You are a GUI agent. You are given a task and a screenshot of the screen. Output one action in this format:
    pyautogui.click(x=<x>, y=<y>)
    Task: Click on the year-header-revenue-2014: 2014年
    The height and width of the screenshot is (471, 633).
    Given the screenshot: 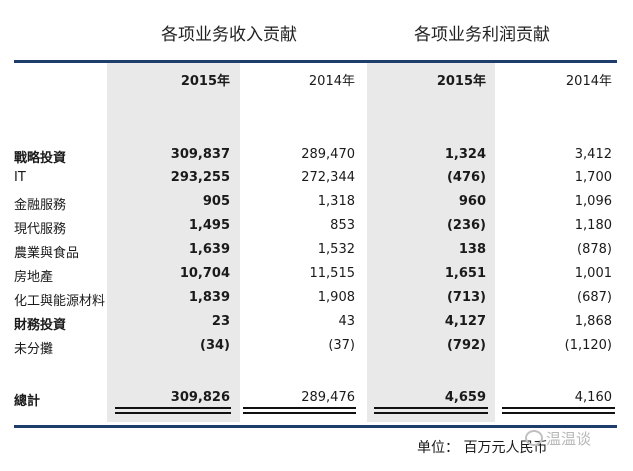 What is the action you would take?
    pyautogui.click(x=331, y=81)
    